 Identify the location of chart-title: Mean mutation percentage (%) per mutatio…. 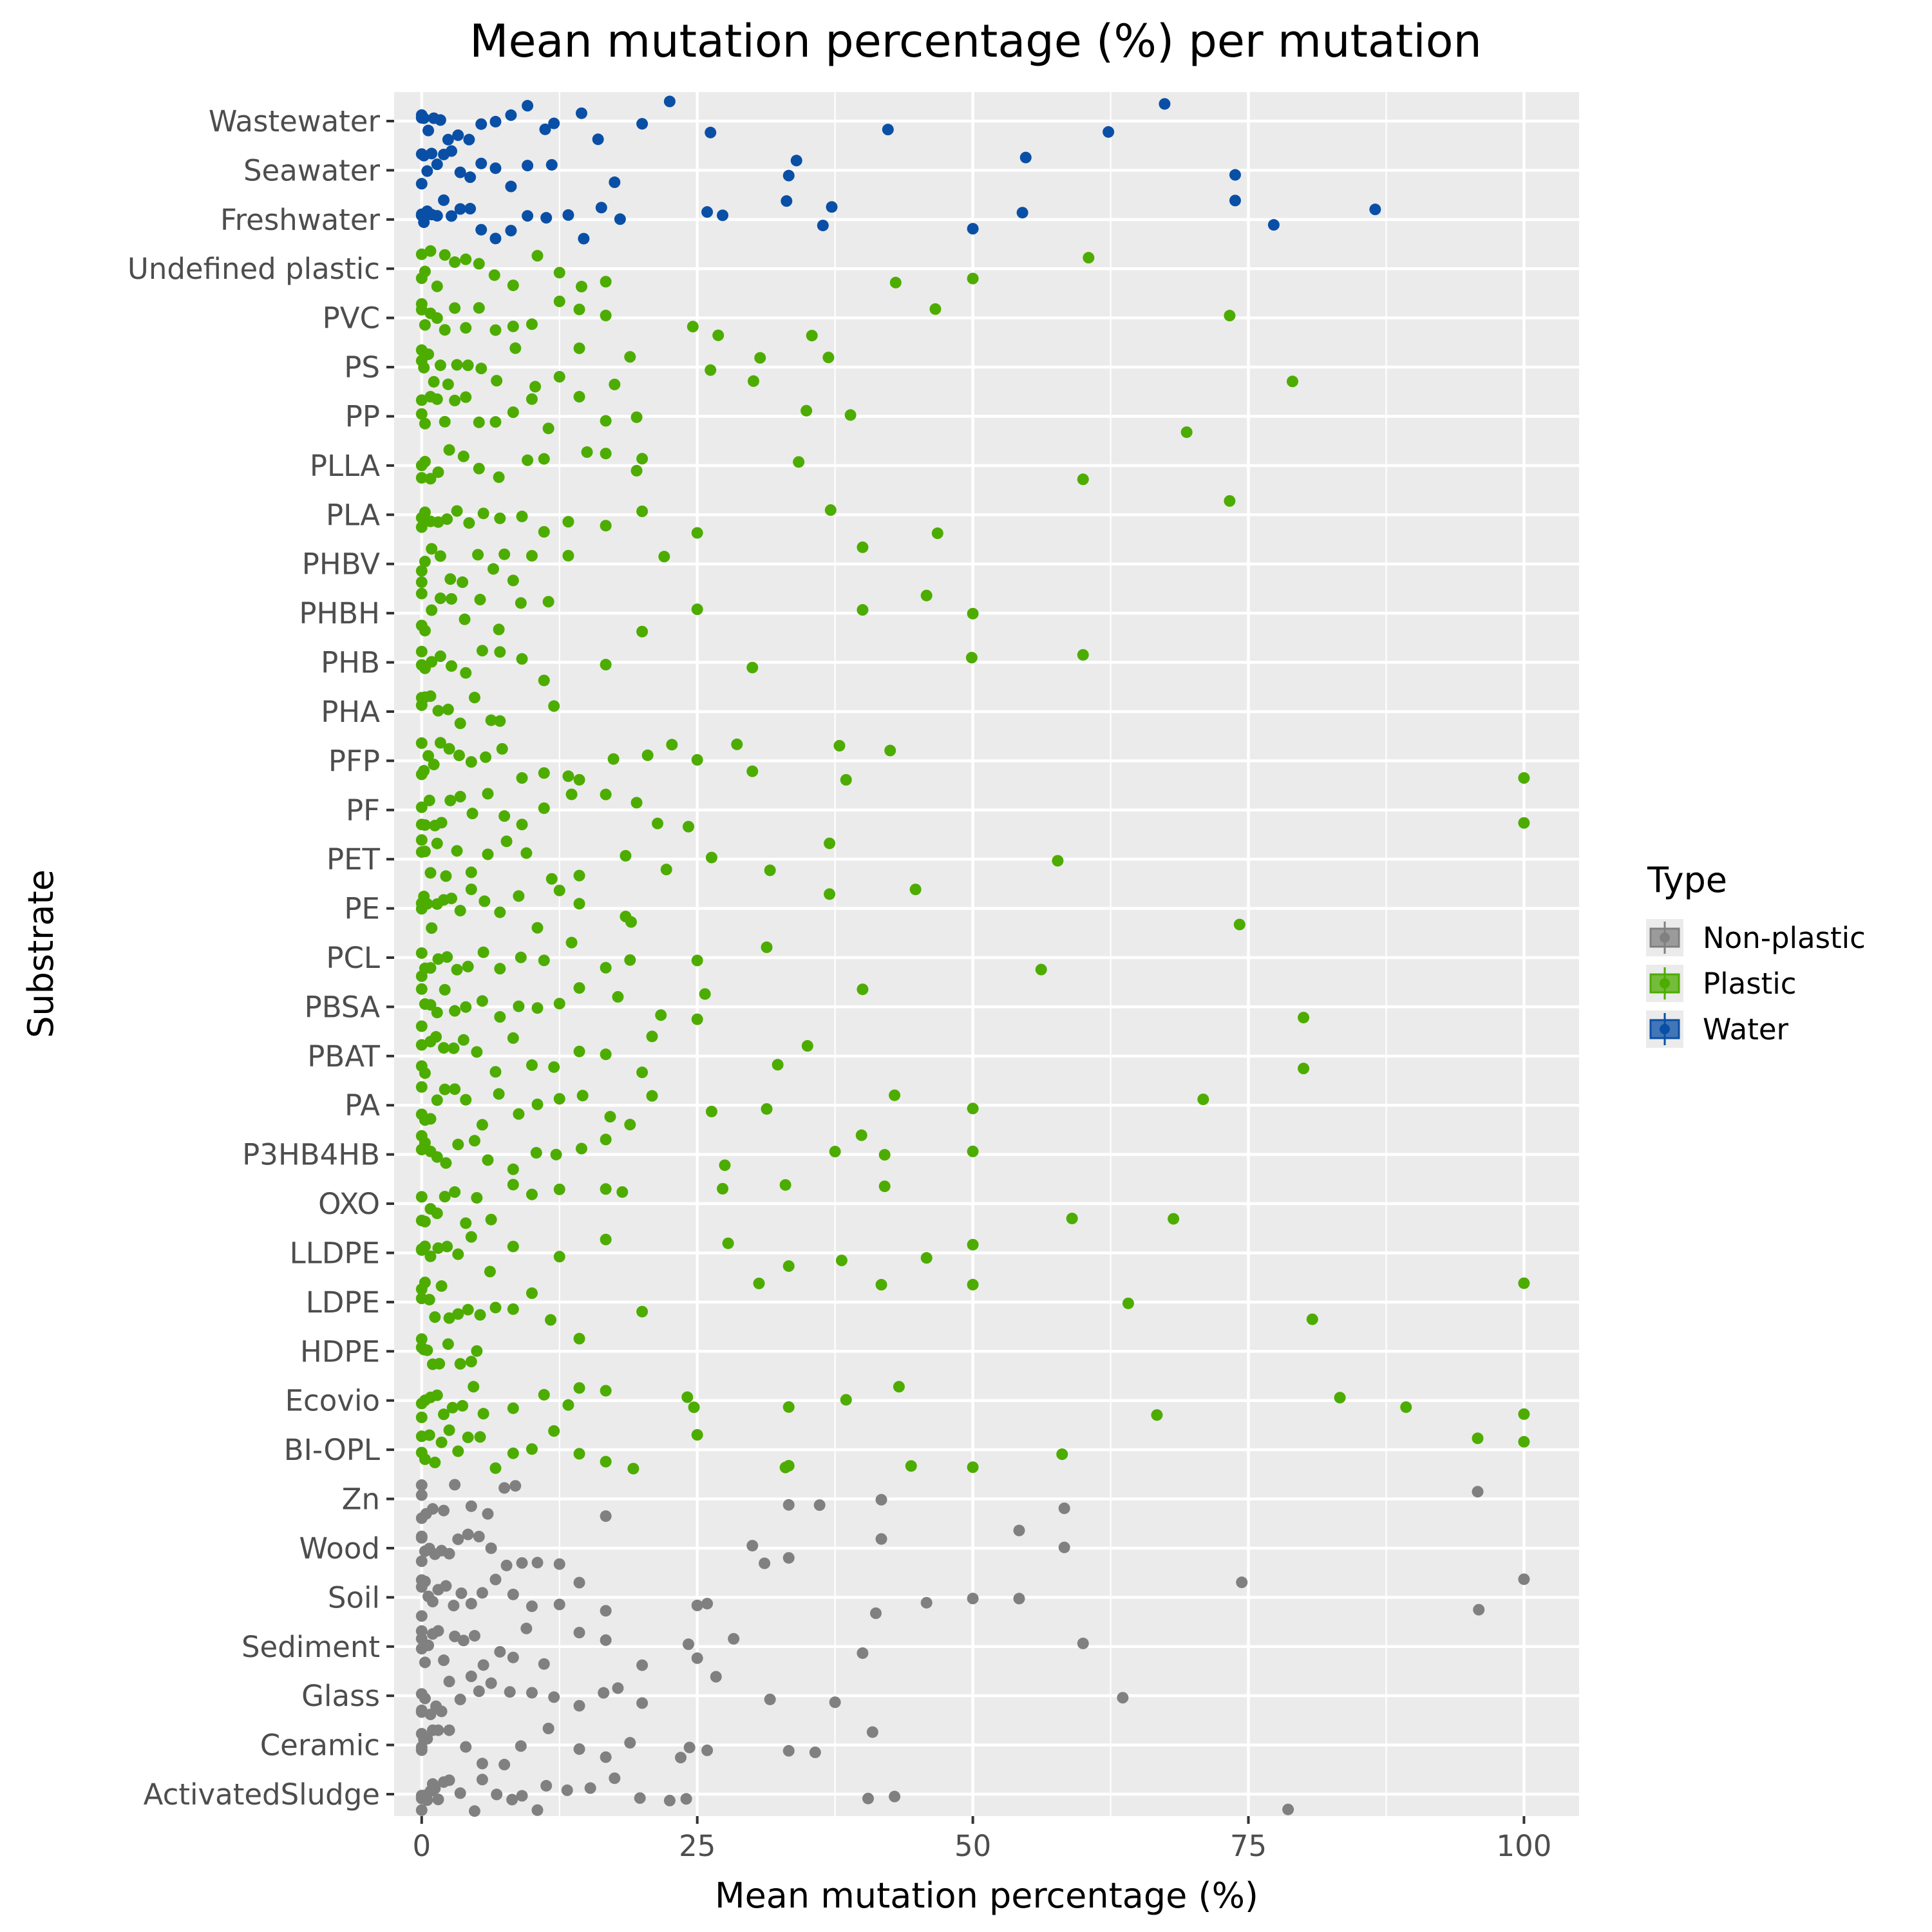
(975, 42).